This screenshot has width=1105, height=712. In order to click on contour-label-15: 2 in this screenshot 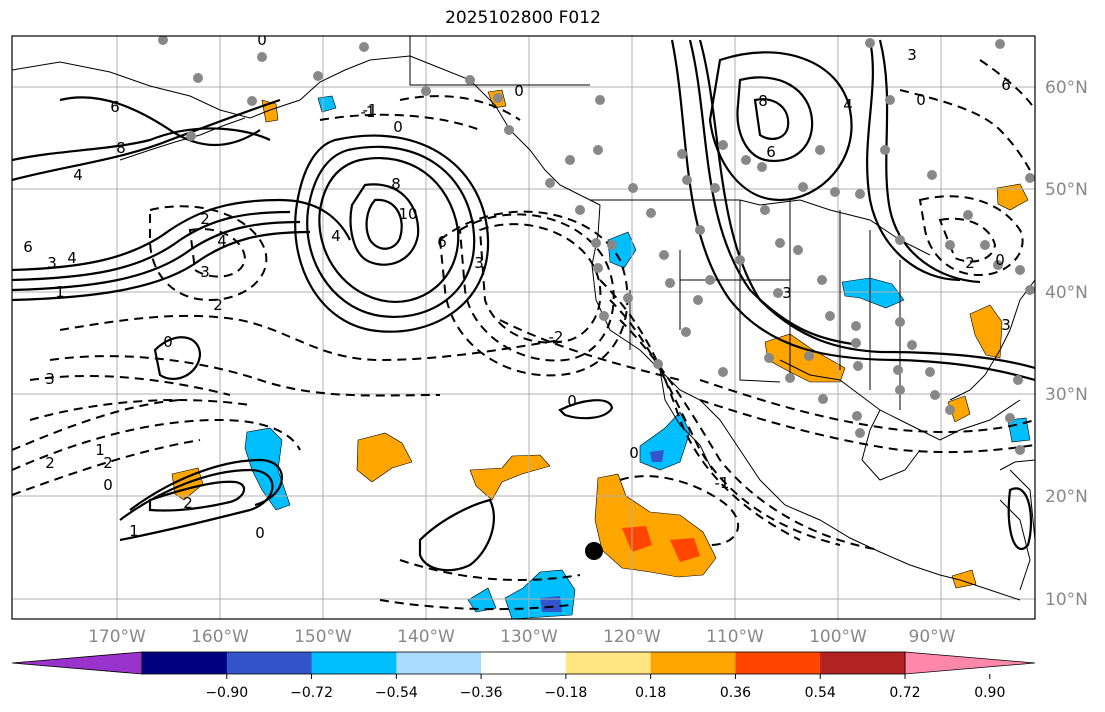, I will do `click(205, 219)`.